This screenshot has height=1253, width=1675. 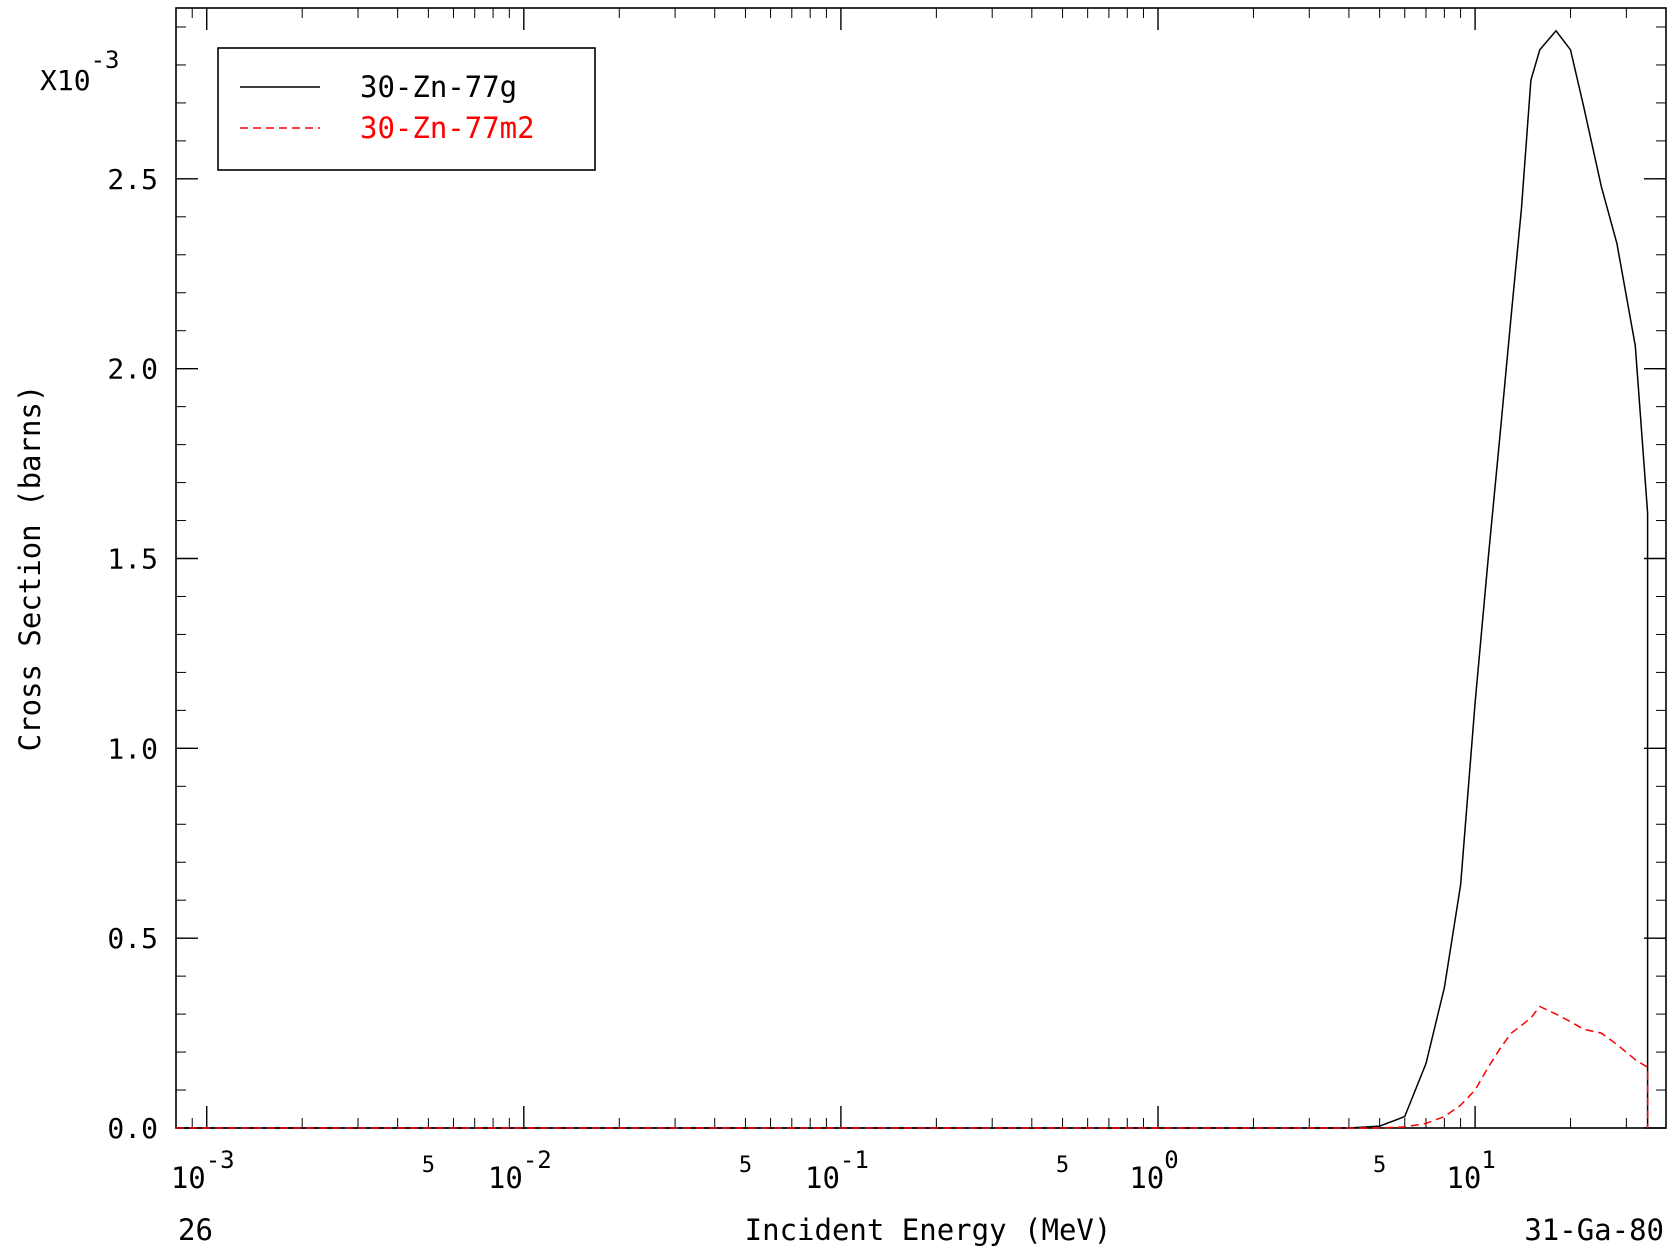 I want to click on y-tick-label: 2.0, so click(x=132, y=369).